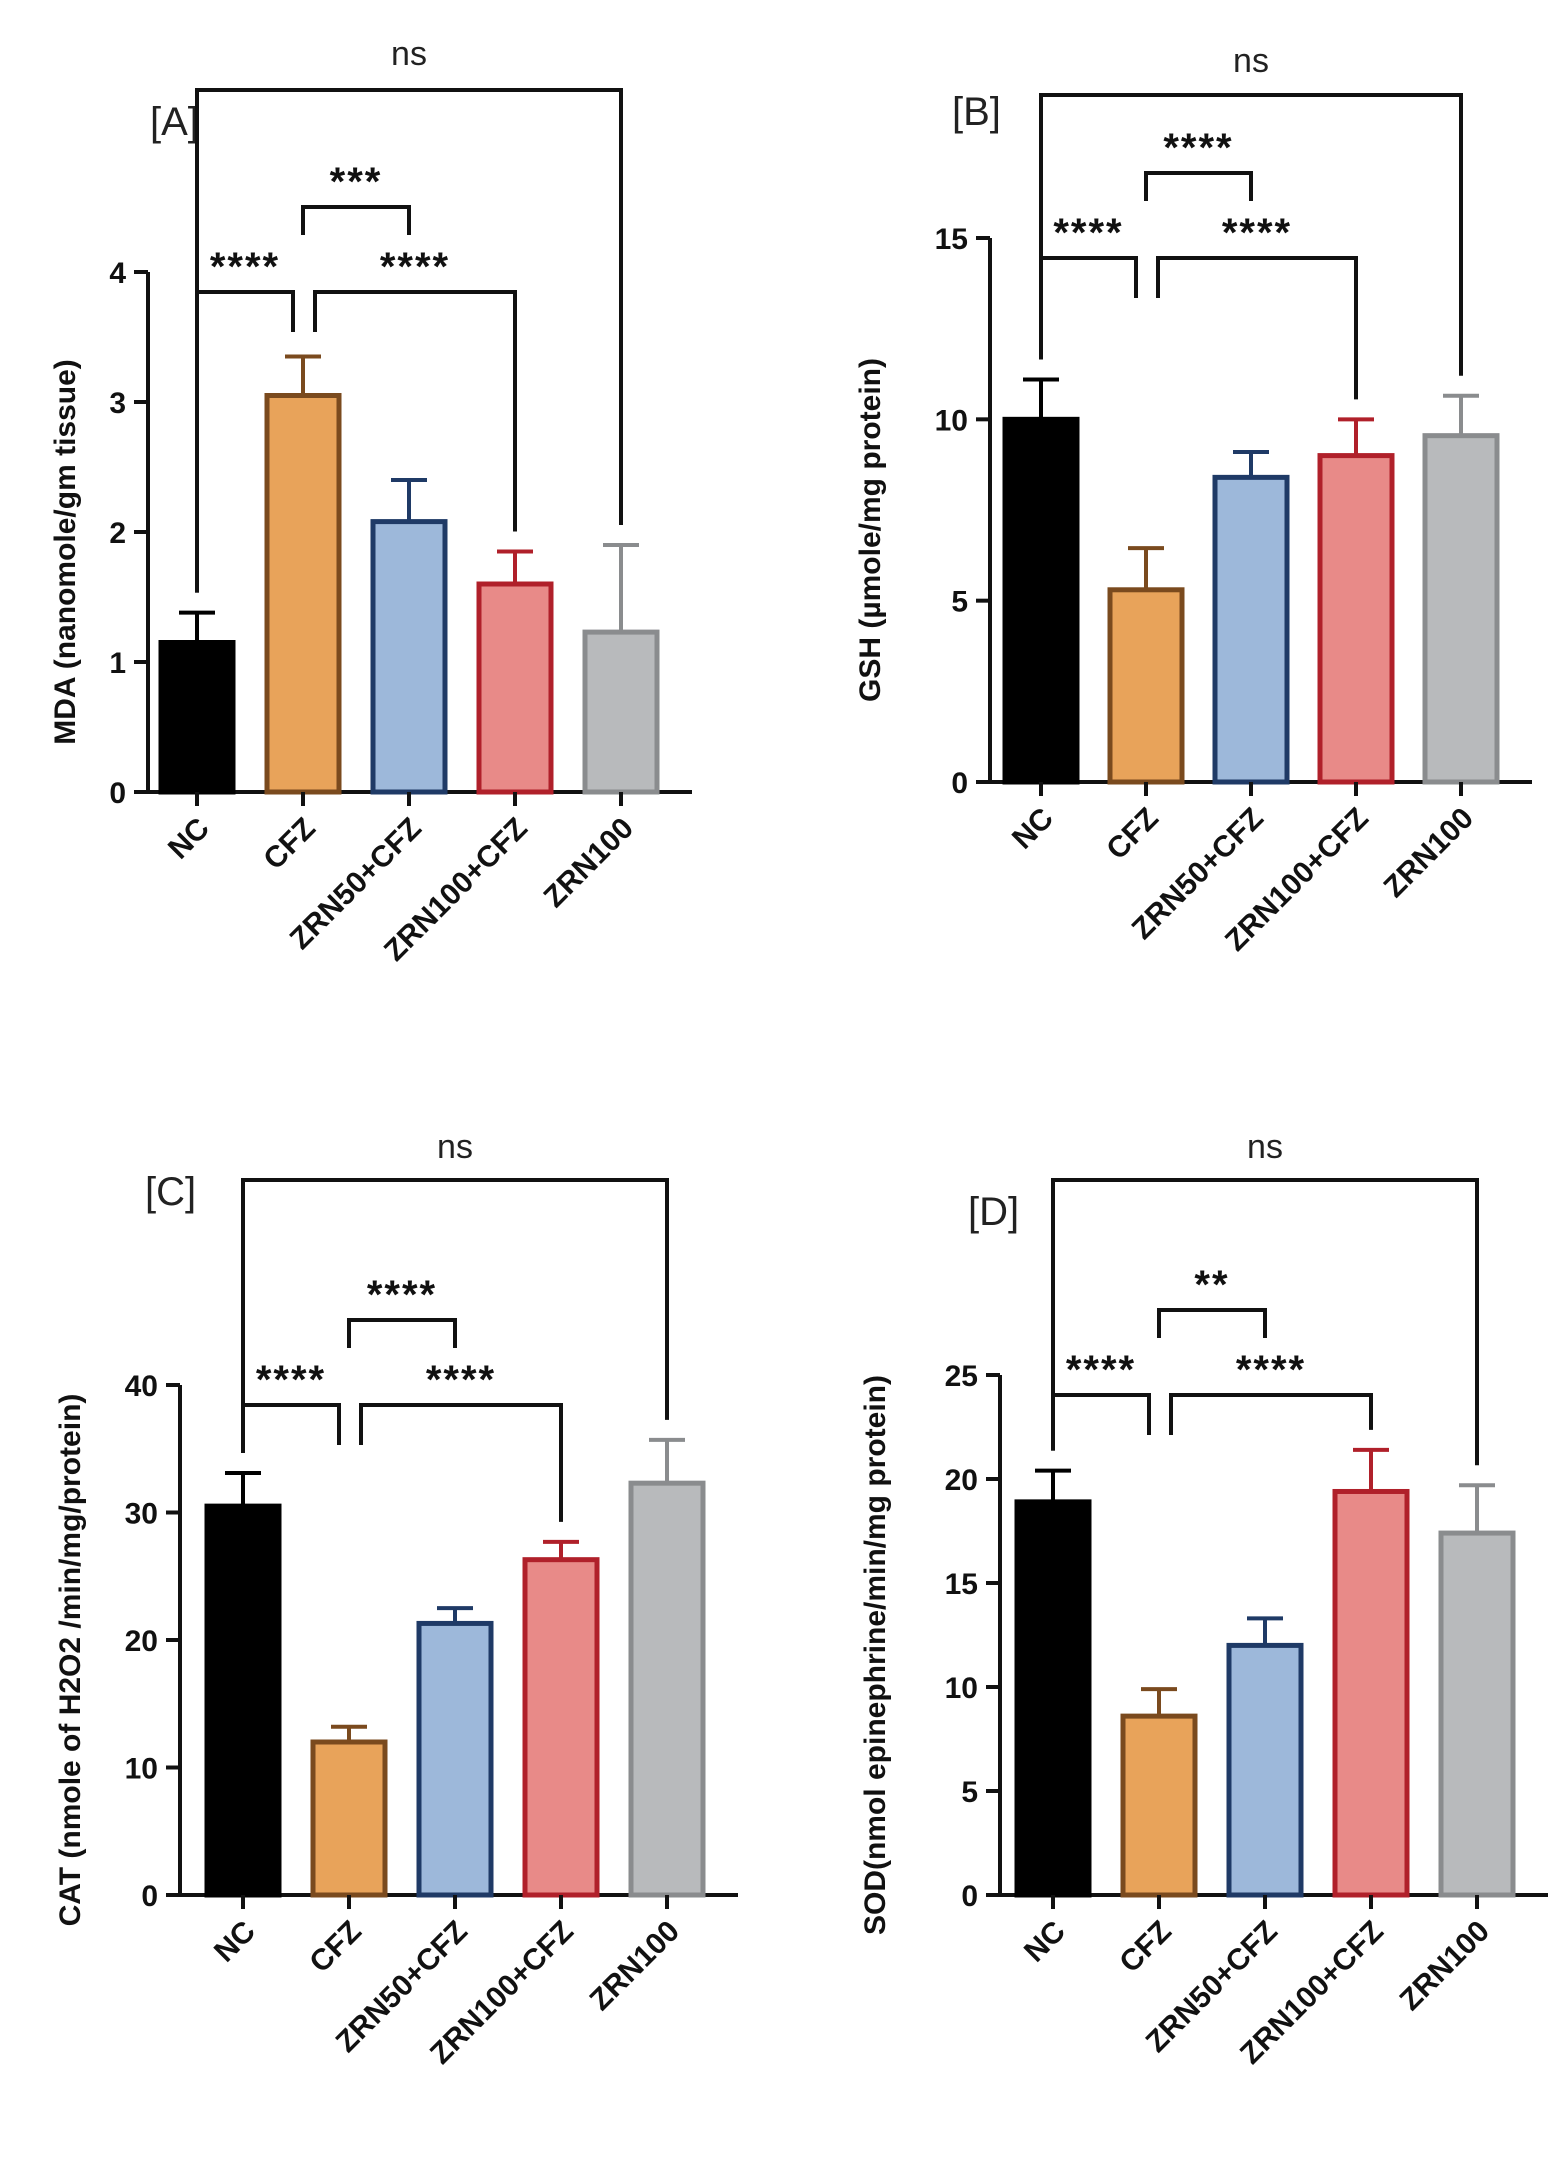  What do you see at coordinates (117, 403) in the screenshot?
I see `y-tick-label: 3` at bounding box center [117, 403].